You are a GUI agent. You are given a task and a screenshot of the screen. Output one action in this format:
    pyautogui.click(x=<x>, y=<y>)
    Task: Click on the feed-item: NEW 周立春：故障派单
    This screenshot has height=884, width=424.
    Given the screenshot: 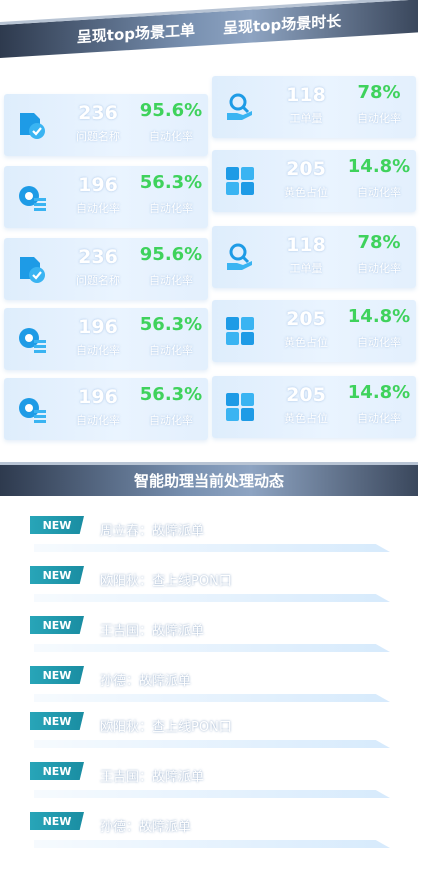 What is the action you would take?
    pyautogui.click(x=210, y=532)
    